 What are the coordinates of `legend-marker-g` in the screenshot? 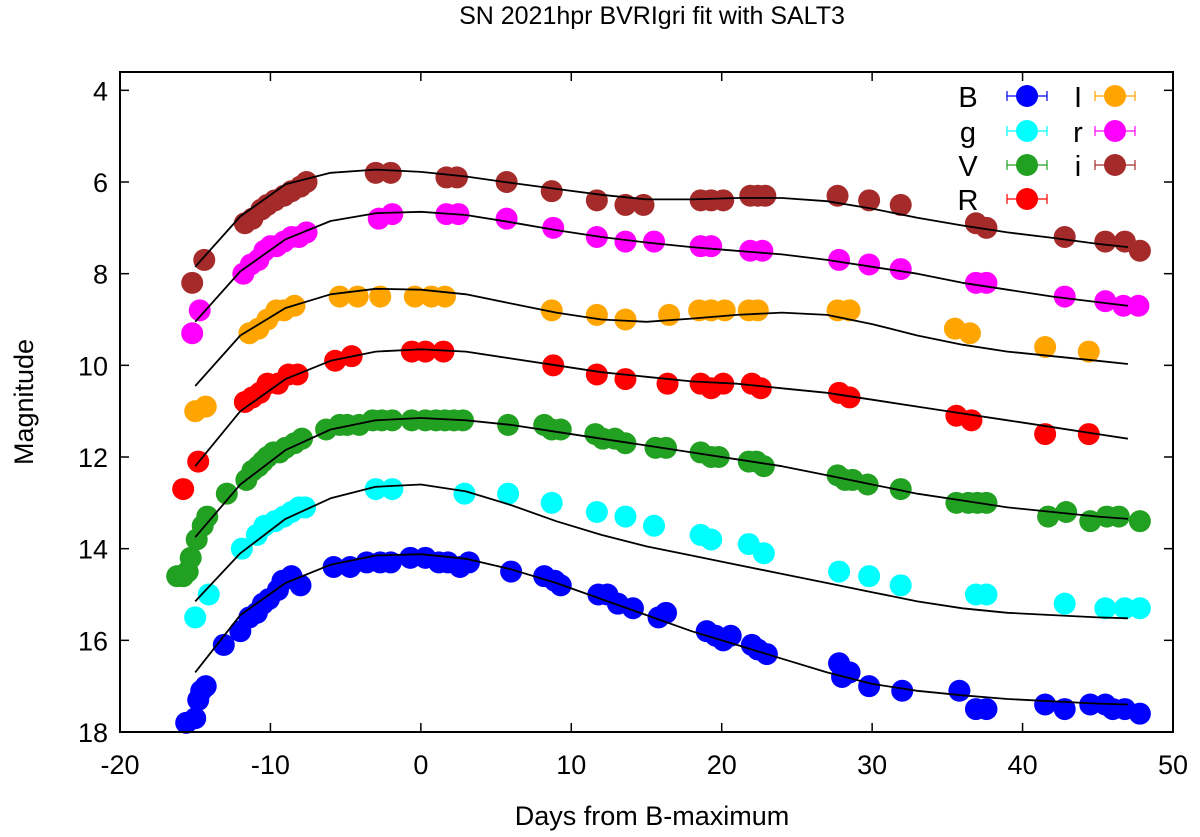 It's located at (1027, 131).